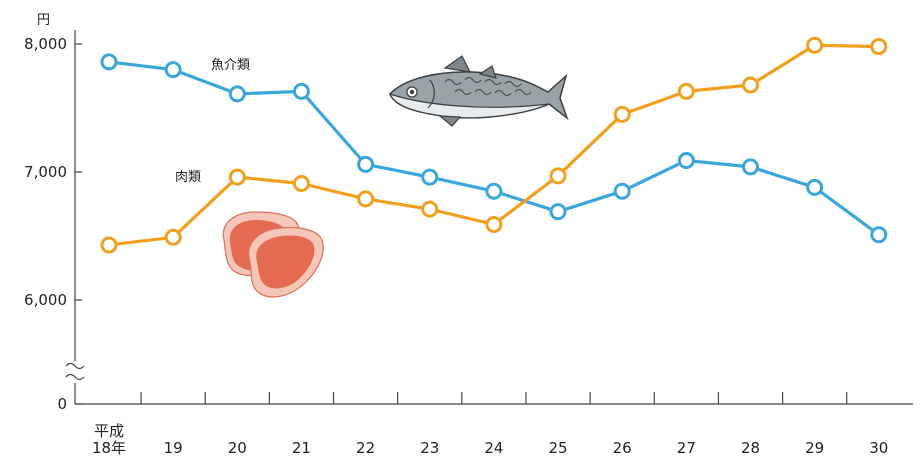 This screenshot has width=924, height=461. What do you see at coordinates (429, 448) in the screenshot?
I see `x-tick-label: 23` at bounding box center [429, 448].